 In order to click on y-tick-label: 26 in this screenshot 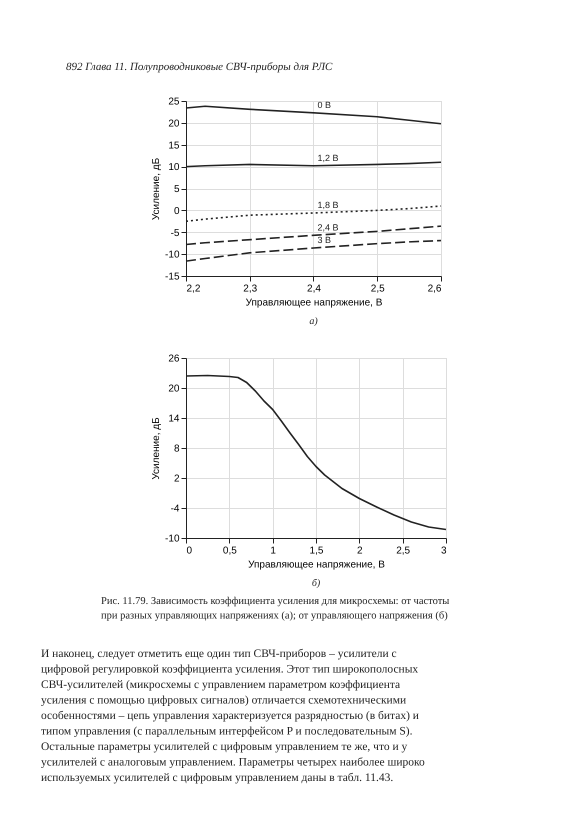, I will do `click(174, 359)`.